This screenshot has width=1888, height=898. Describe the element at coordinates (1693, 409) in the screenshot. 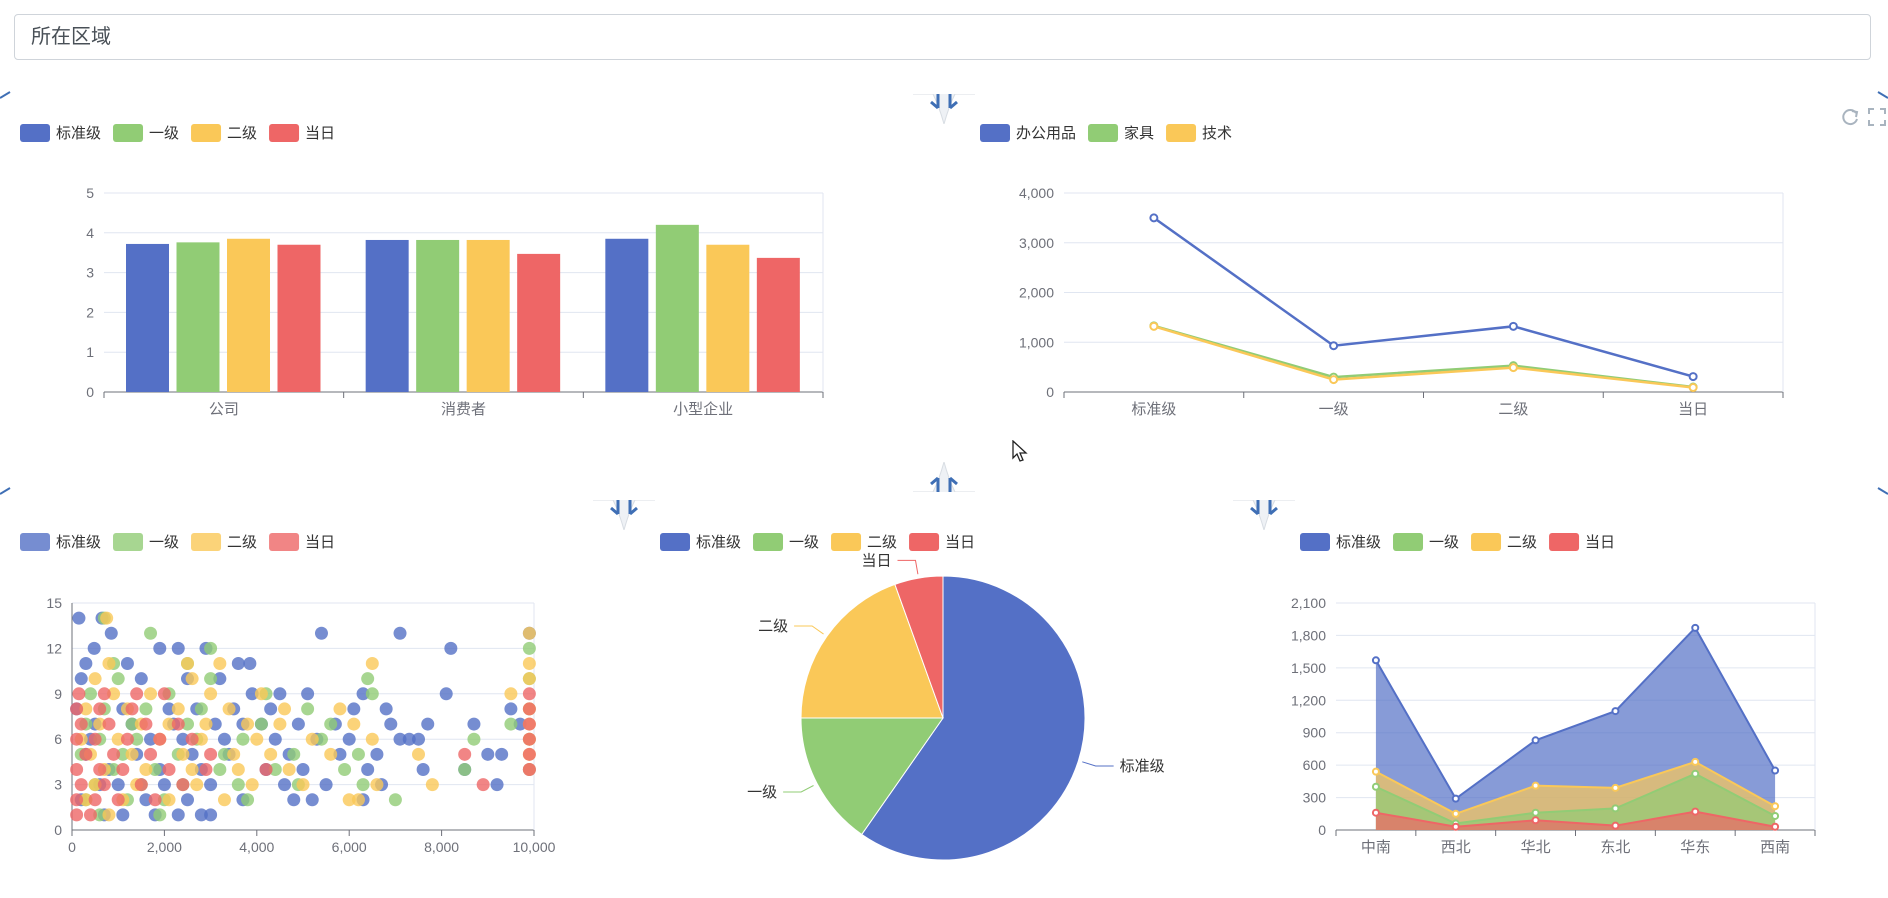

I see `x-tick-label: 当日` at that location.